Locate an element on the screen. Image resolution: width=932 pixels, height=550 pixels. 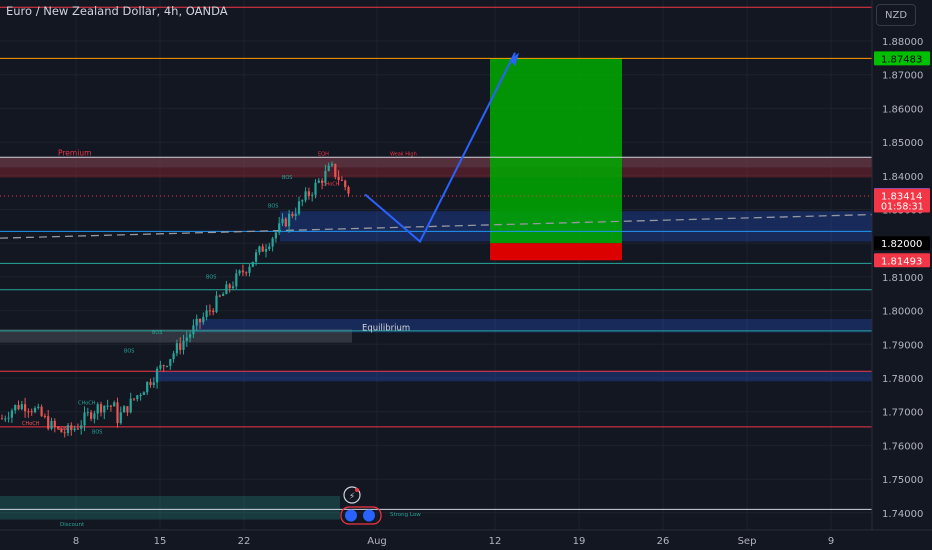
x-tick-label: Sep is located at coordinates (747, 541).